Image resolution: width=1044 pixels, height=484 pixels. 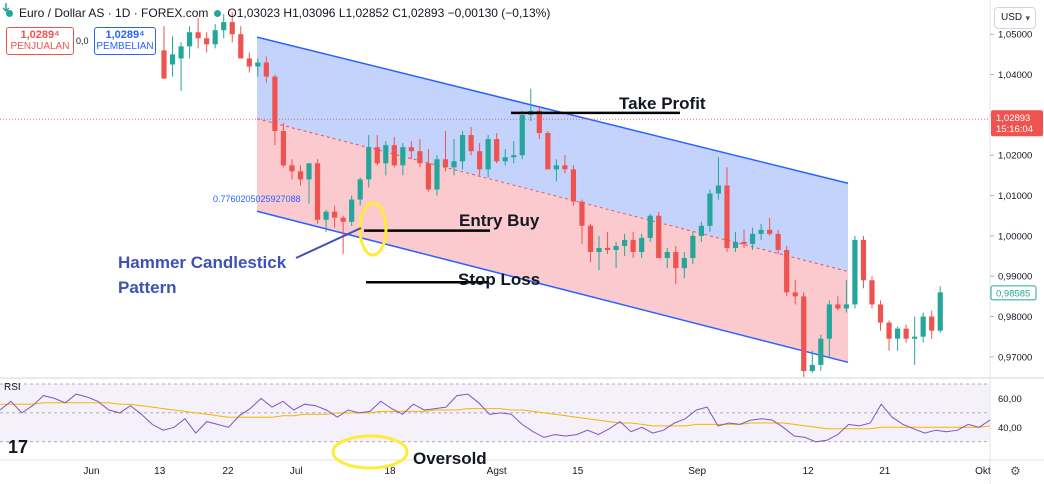 I want to click on rsi-label: RSI, so click(x=12, y=387).